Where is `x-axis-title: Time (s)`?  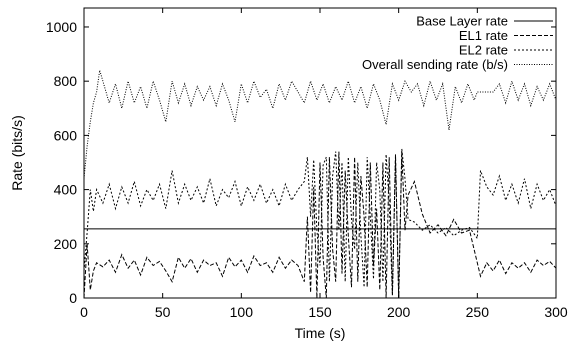
x-axis-title: Time (s) is located at coordinates (320, 333).